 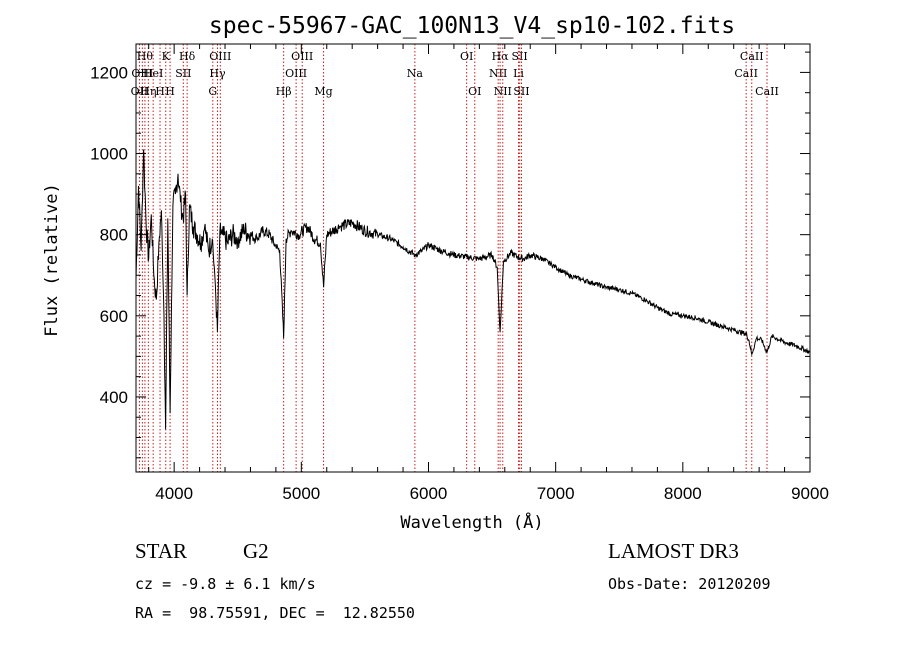 What do you see at coordinates (212, 91) in the screenshot?
I see `line-label: G` at bounding box center [212, 91].